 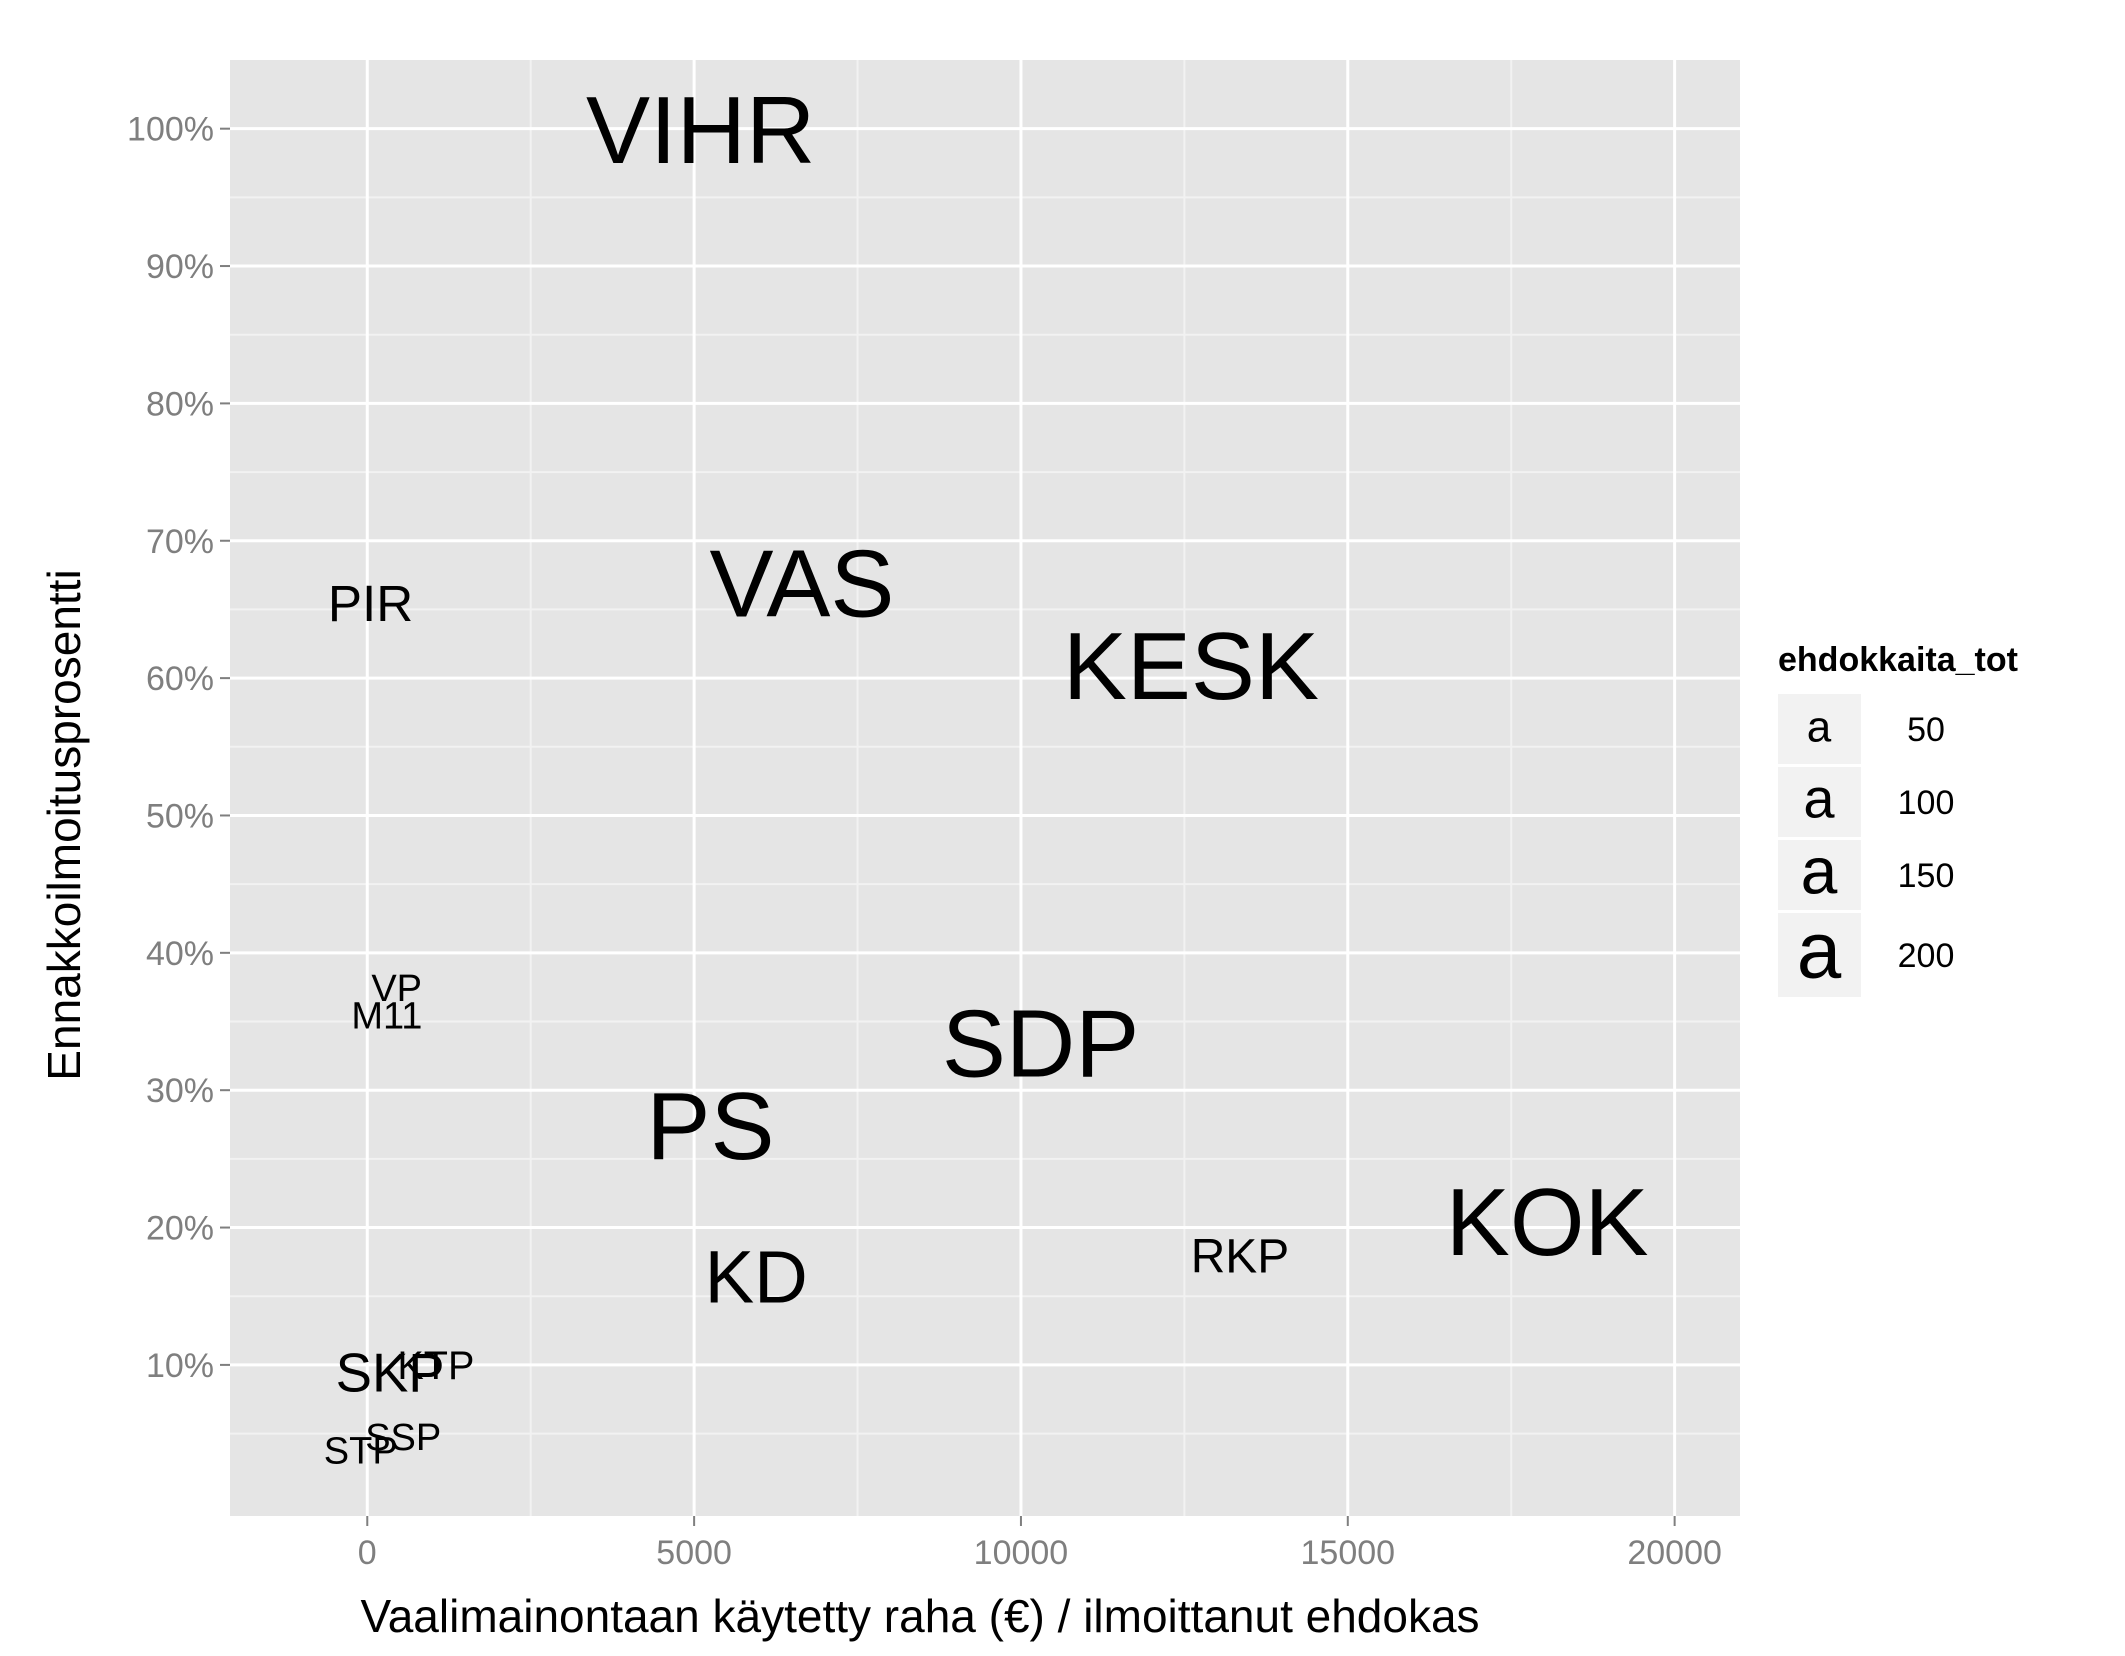 What do you see at coordinates (367, 1553) in the screenshot?
I see `x-tick-label: 0` at bounding box center [367, 1553].